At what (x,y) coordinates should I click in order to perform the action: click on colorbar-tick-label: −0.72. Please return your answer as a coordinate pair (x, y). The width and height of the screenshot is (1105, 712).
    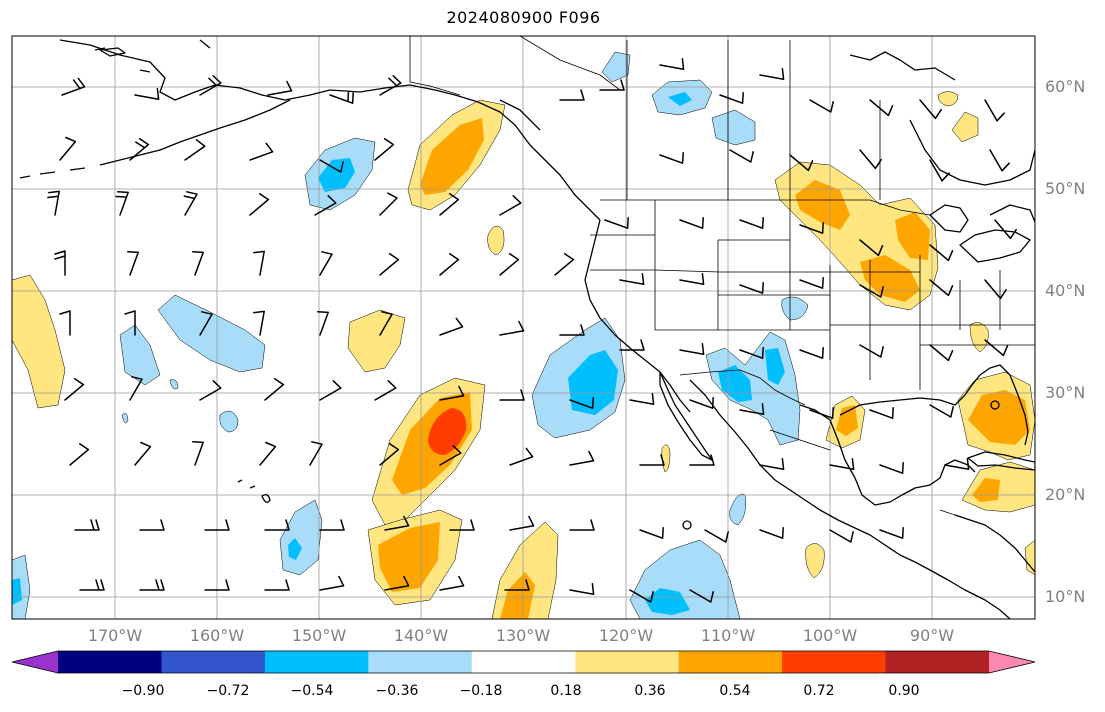
    Looking at the image, I should click on (228, 691).